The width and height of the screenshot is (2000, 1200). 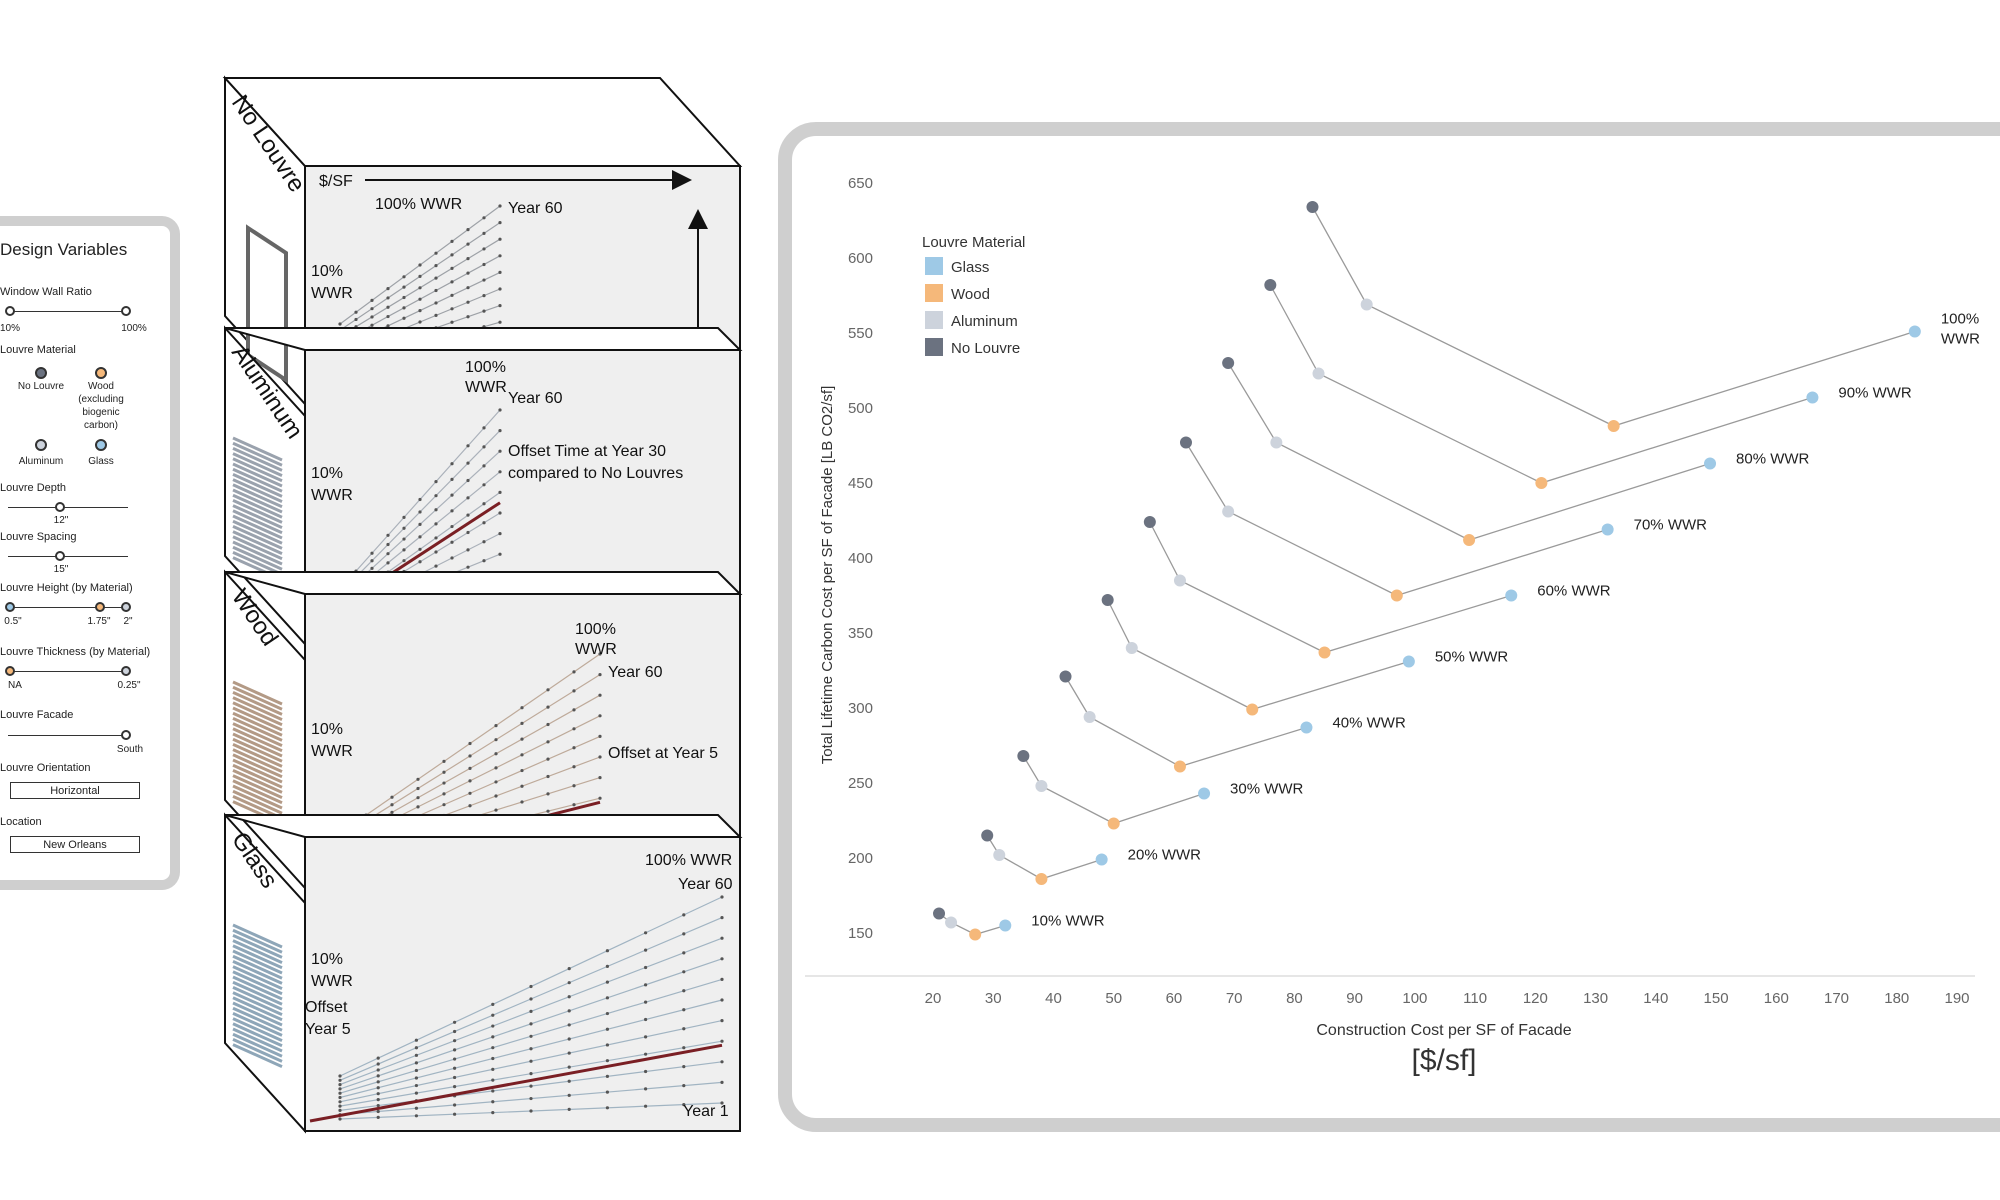 I want to click on location-select: New Orleans, so click(x=75, y=844).